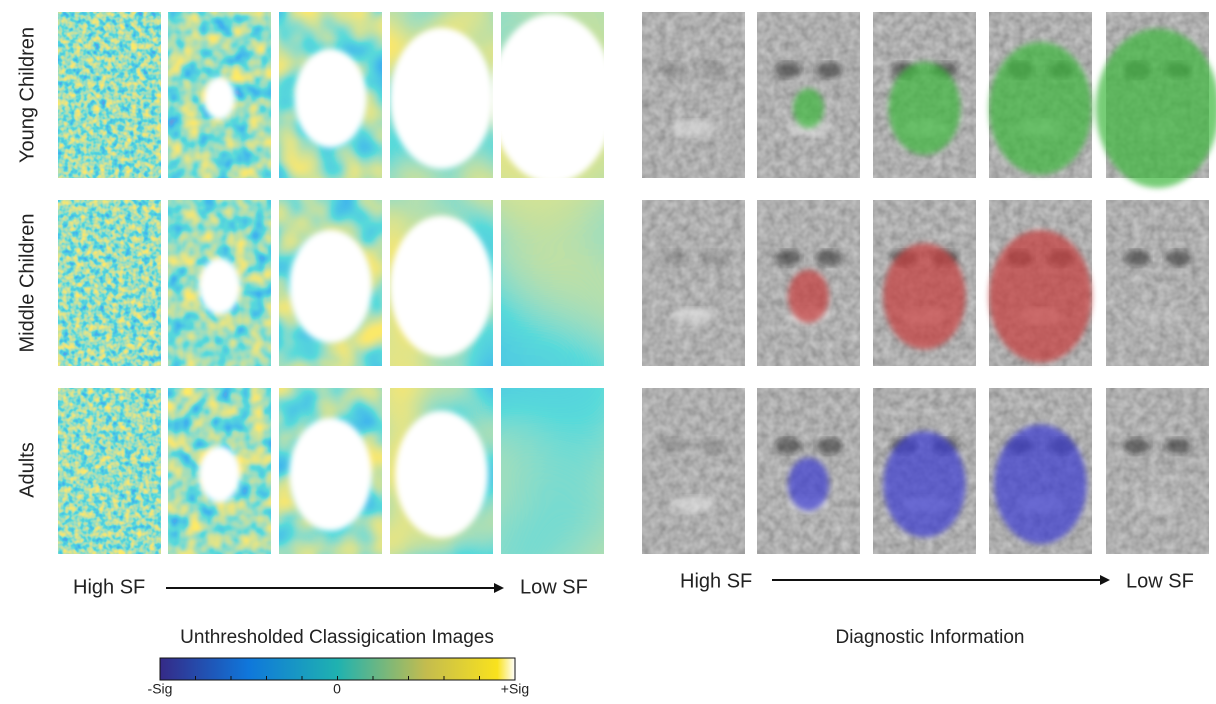 This screenshot has height=704, width=1216. I want to click on colorbar-label: -Sig, so click(160, 689).